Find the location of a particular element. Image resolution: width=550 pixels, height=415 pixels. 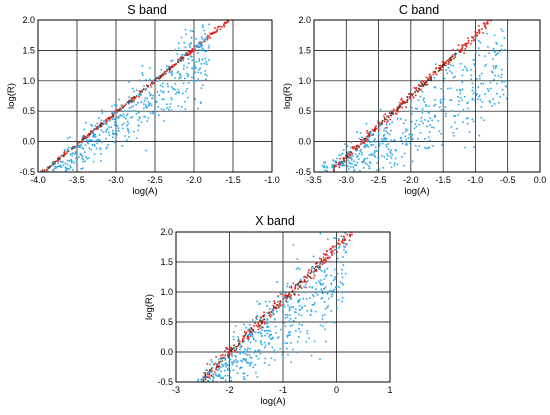

y-axis-label: log(R) is located at coordinates (287, 96).